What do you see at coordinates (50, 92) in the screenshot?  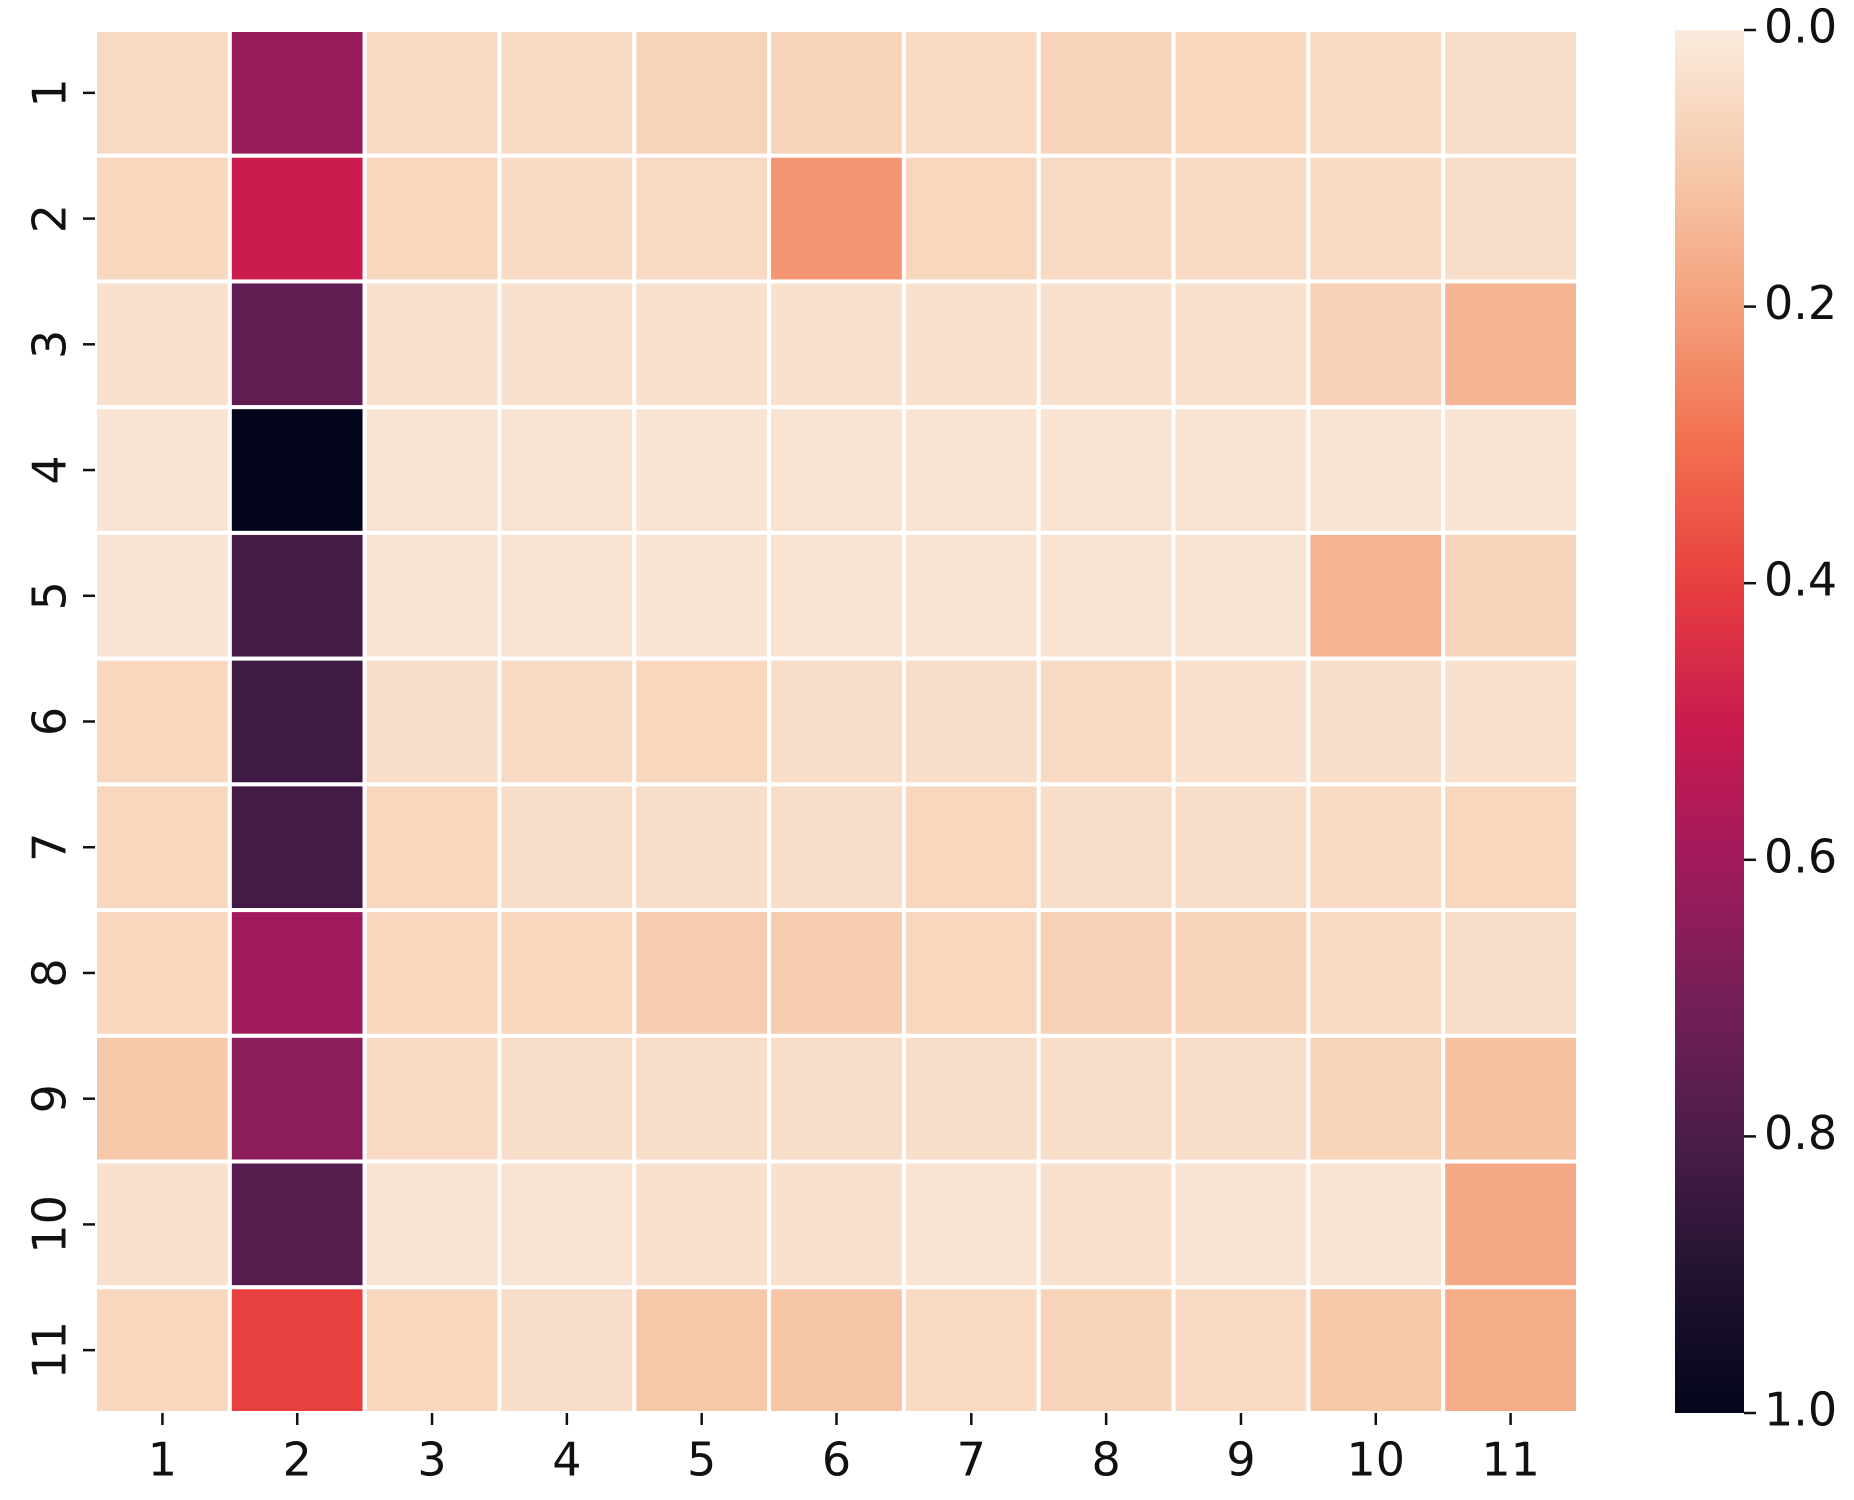 I see `y-tick-label: 1` at bounding box center [50, 92].